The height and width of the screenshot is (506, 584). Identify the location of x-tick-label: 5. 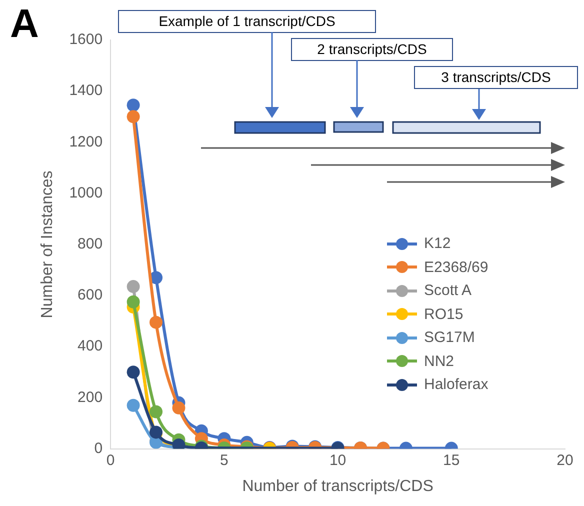
(224, 460).